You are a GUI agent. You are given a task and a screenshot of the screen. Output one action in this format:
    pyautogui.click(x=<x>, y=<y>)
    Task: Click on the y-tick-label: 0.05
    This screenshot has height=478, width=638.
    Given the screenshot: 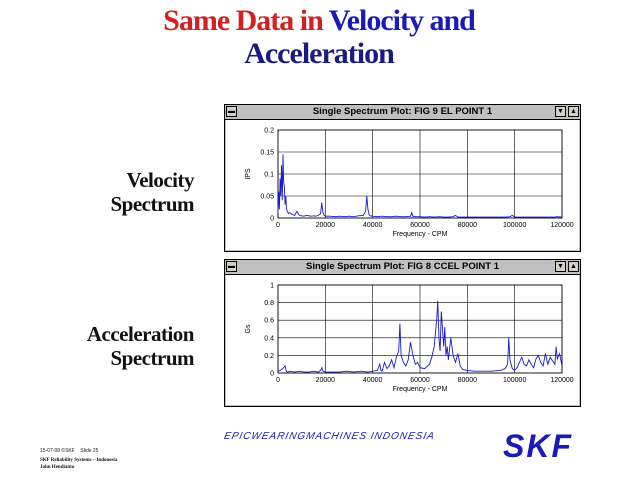 What is the action you would take?
    pyautogui.click(x=267, y=197)
    